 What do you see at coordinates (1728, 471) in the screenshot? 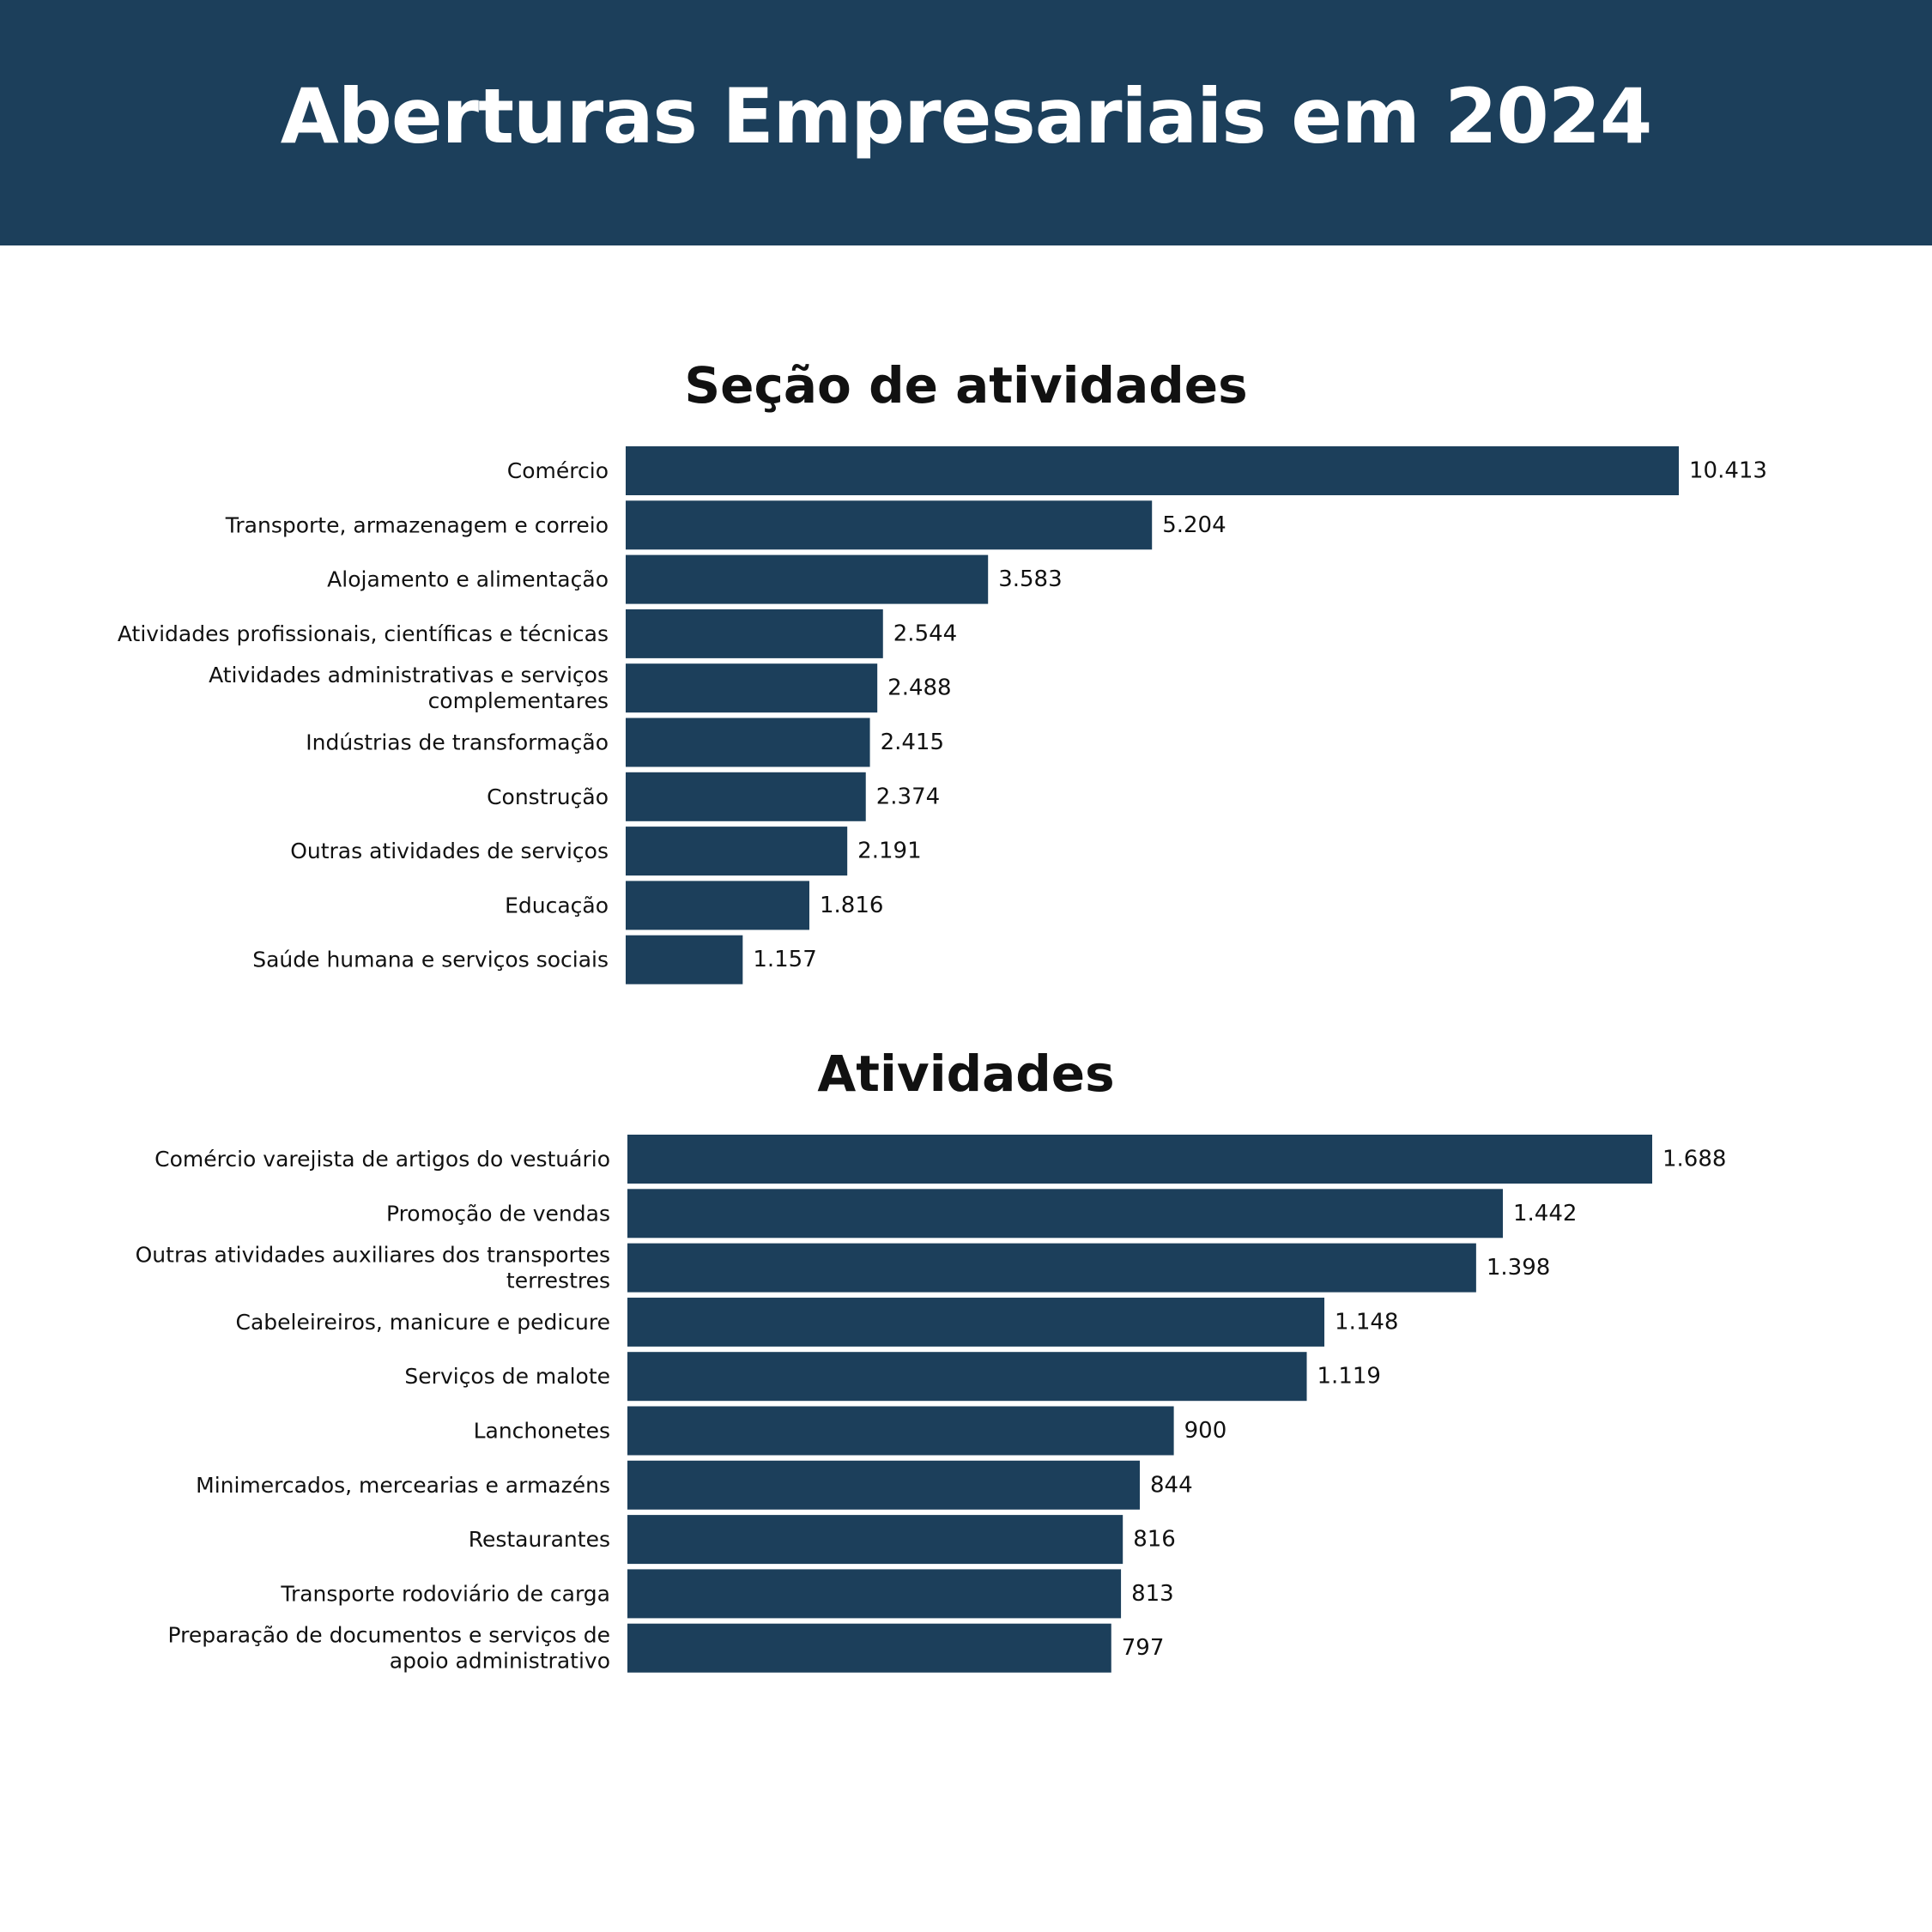
I see `value-label-1: 10.413` at bounding box center [1728, 471].